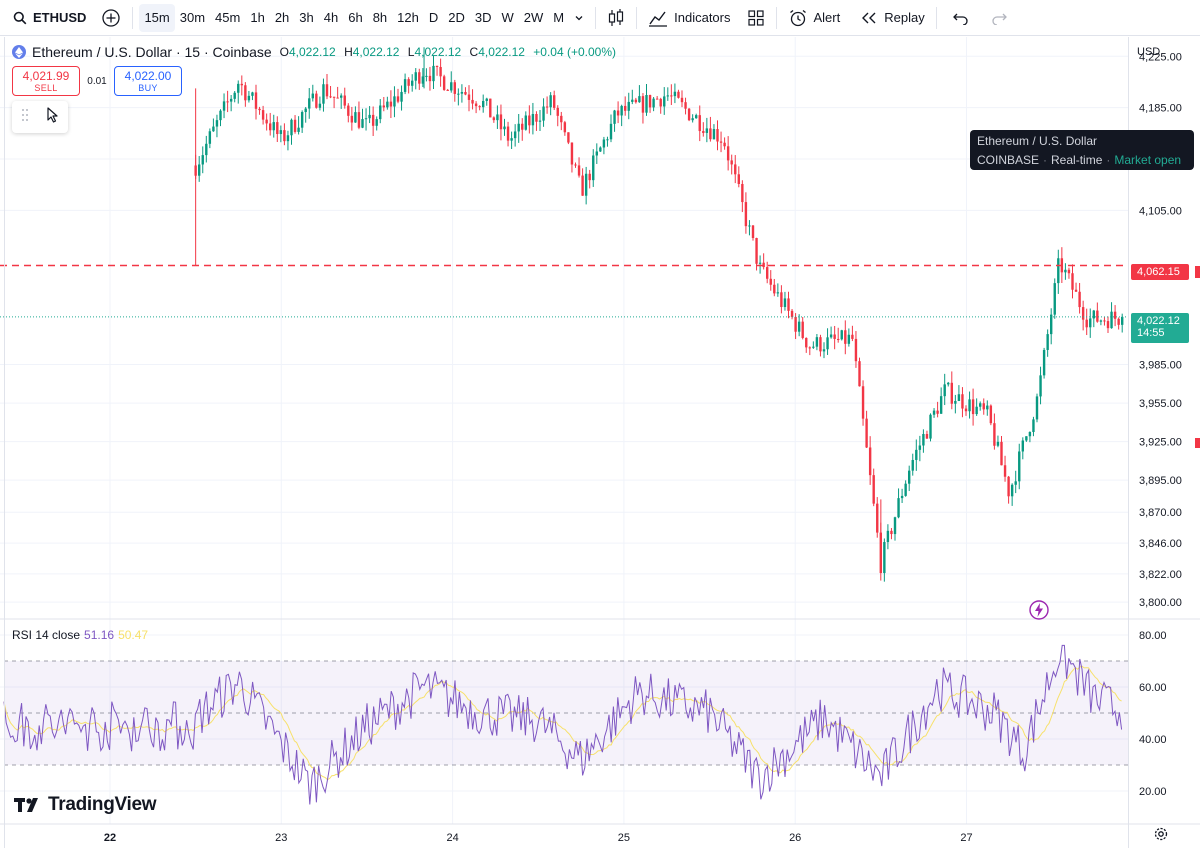  What do you see at coordinates (533, 17) in the screenshot?
I see `interval-2w: 2W` at bounding box center [533, 17].